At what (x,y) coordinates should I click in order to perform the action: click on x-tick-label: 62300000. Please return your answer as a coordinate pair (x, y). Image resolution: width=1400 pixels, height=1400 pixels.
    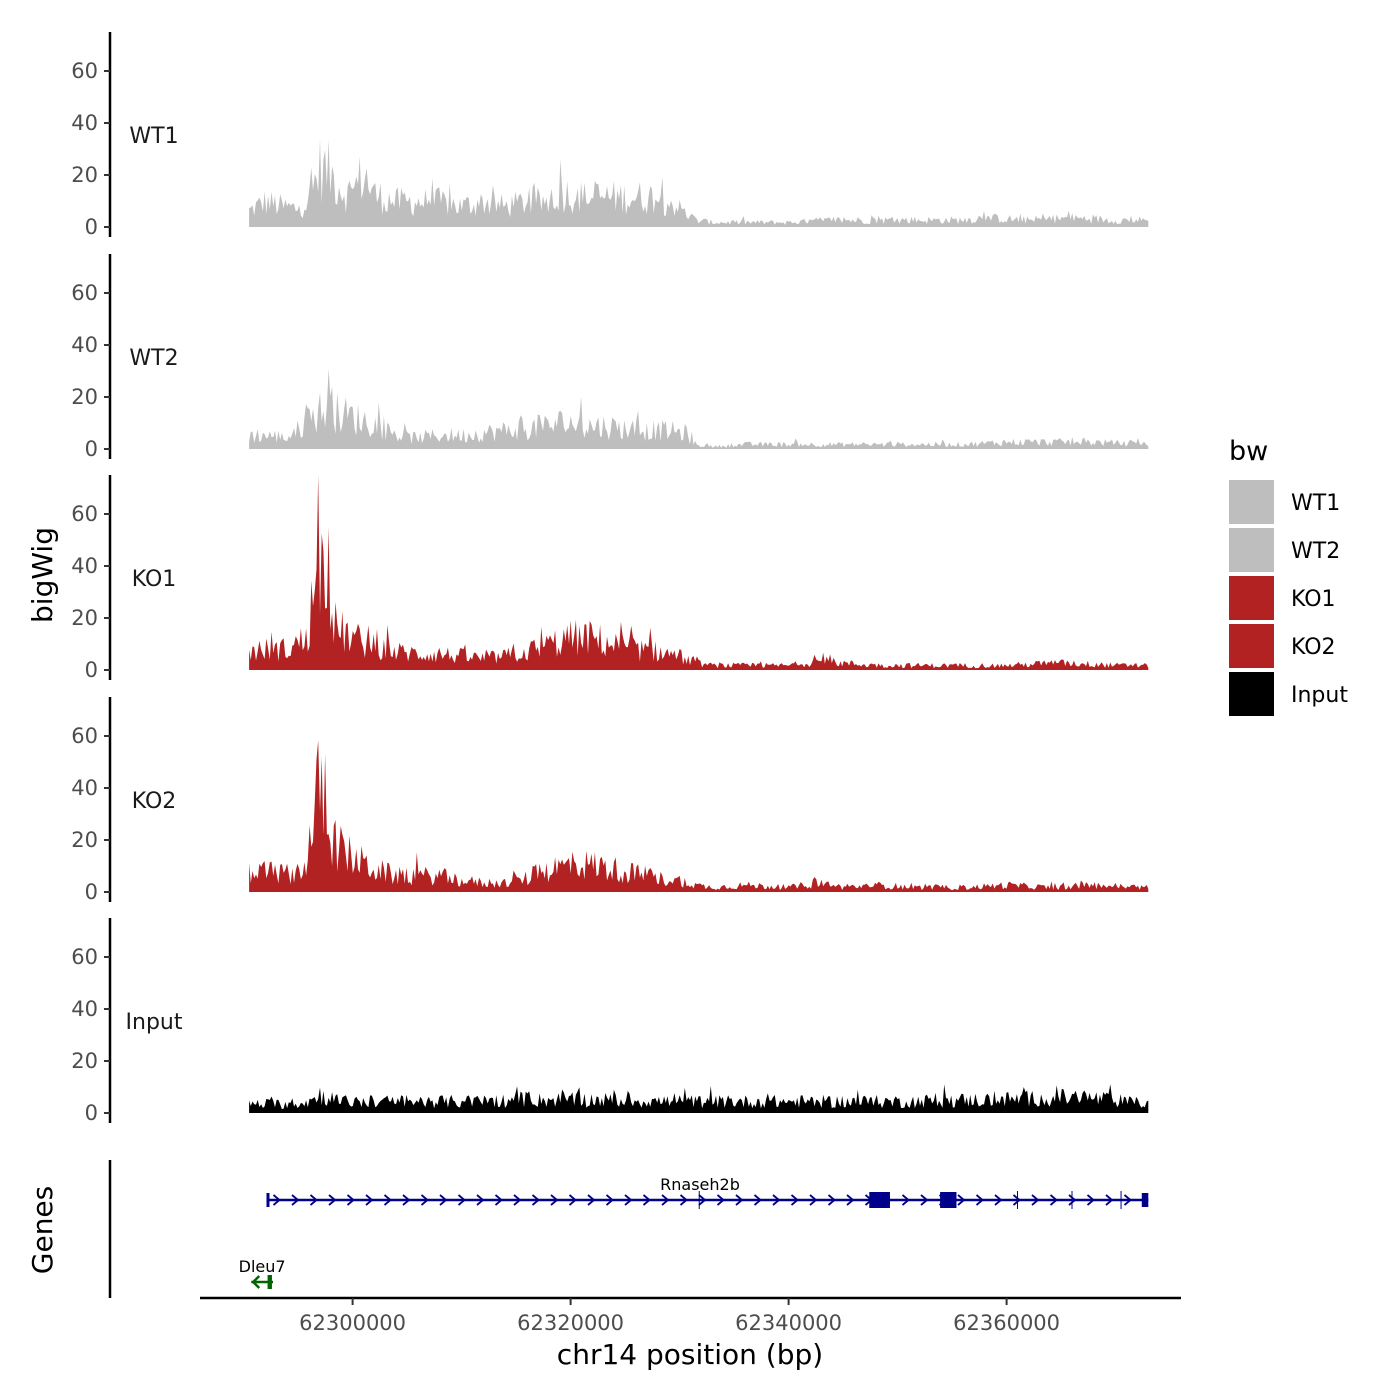
    Looking at the image, I should click on (352, 1323).